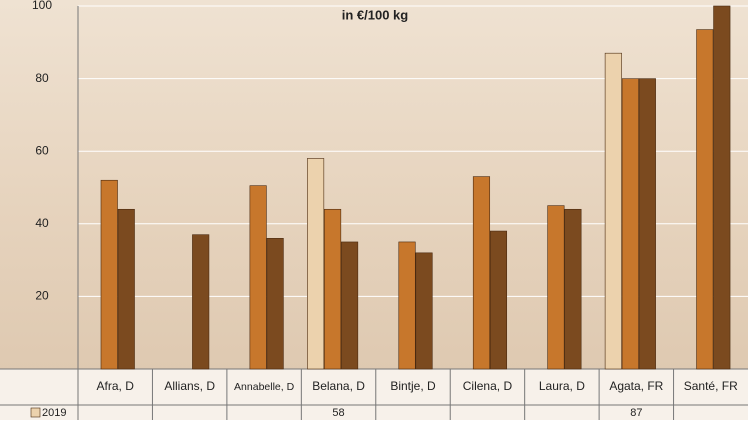 This screenshot has height=425, width=748. I want to click on x-tick-label: Cilena, D, so click(488, 386).